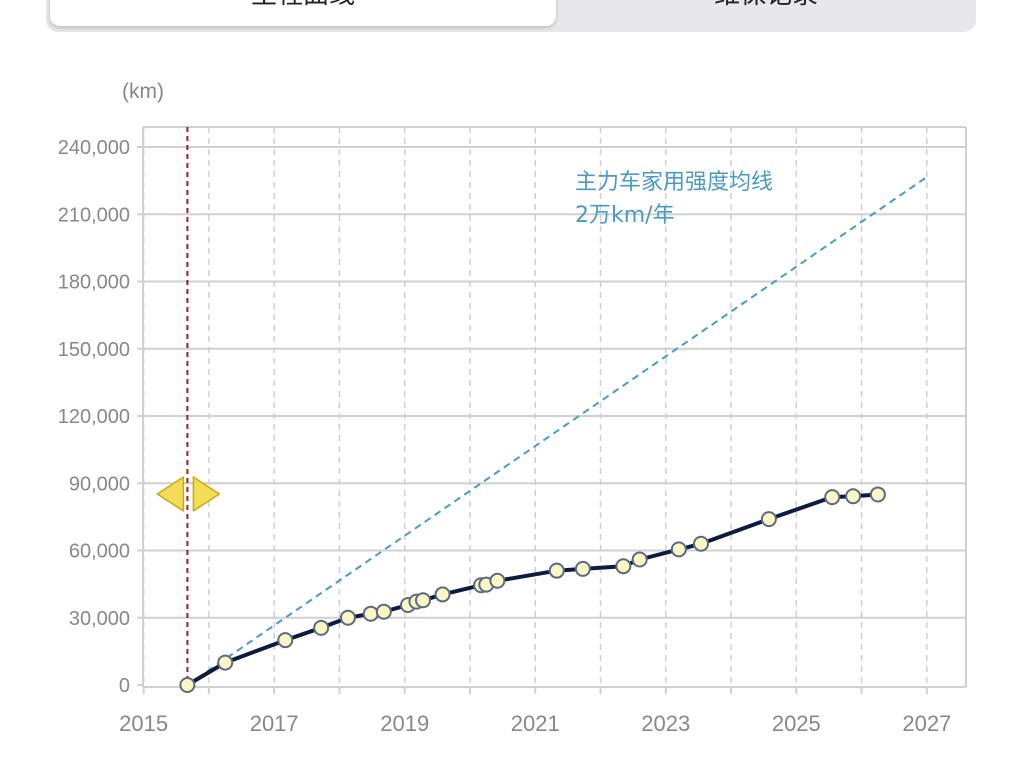 Image resolution: width=1024 pixels, height=768 pixels. Describe the element at coordinates (303, 13) in the screenshot. I see `tab-mileage-curve: 里程曲线` at that location.